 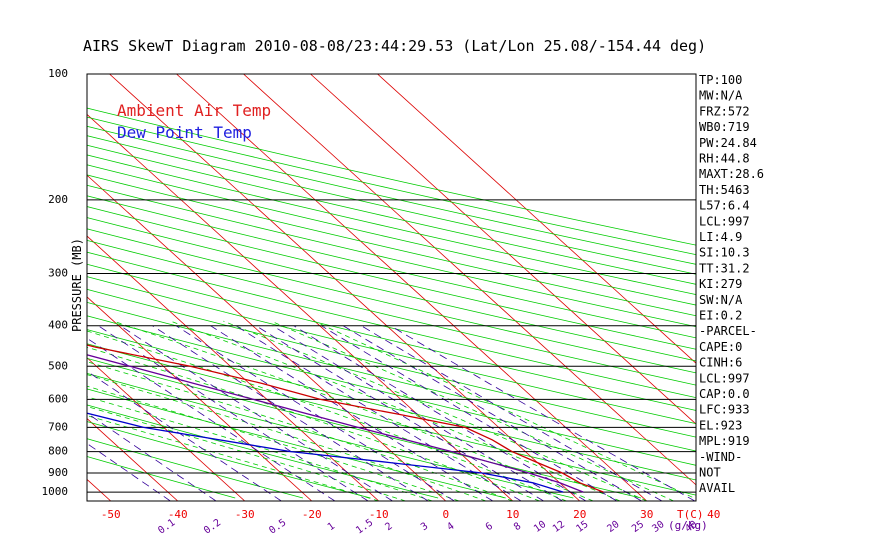 I want to click on index-value: -PARCEL-, so click(x=728, y=331).